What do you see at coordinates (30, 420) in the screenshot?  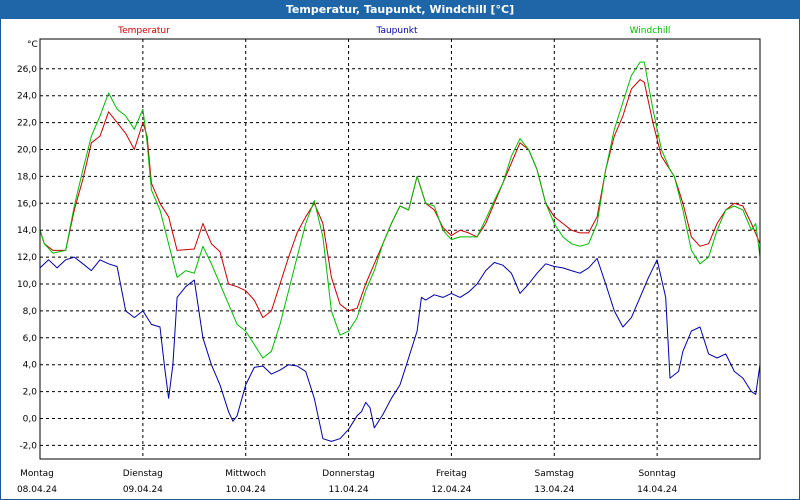 I see `y-tick-label: 0,0` at bounding box center [30, 420].